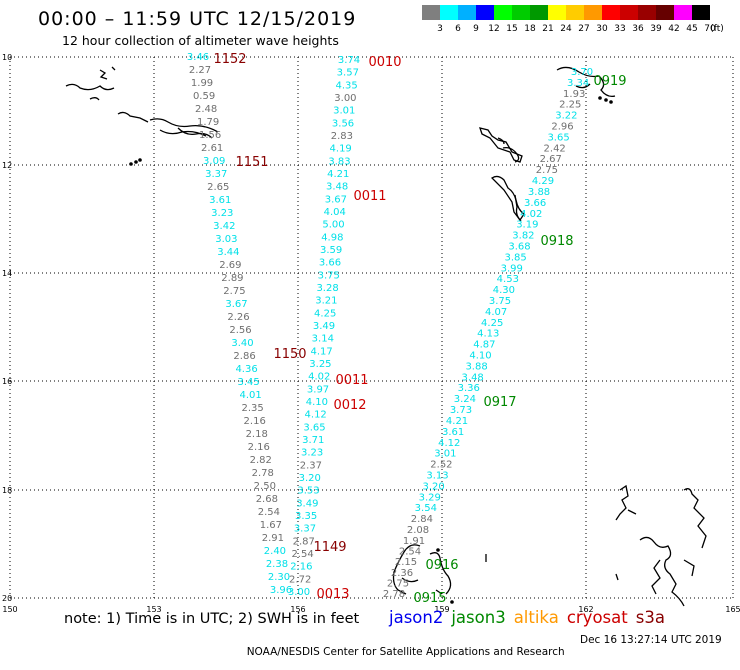 This screenshot has height=670, width=740. What do you see at coordinates (500, 301) in the screenshot?
I see `wave-height-label: 3.75` at bounding box center [500, 301].